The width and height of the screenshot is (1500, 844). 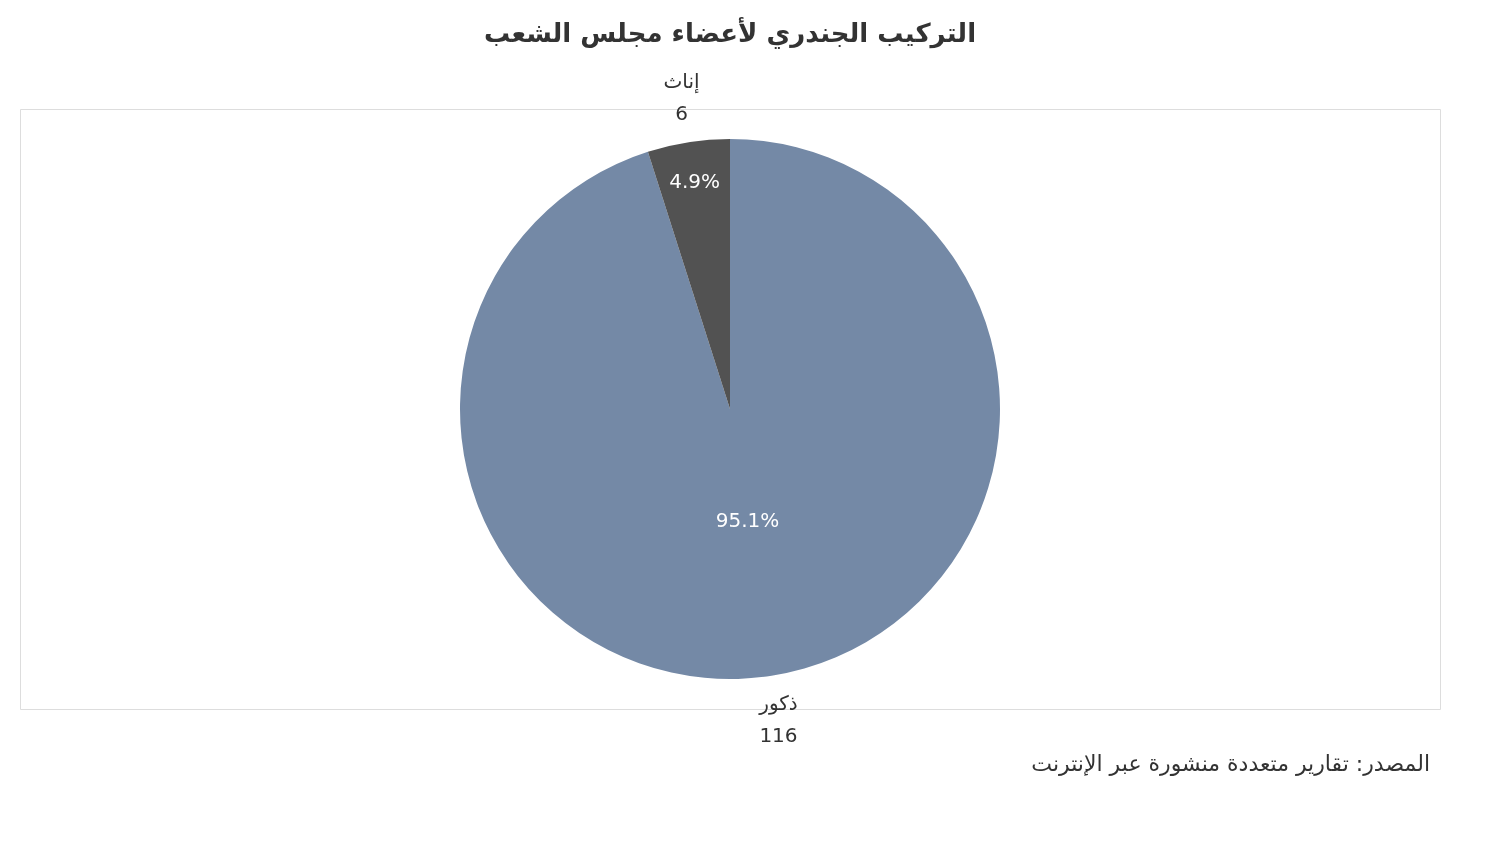 I want to click on text: 4.9%, so click(x=695, y=181).